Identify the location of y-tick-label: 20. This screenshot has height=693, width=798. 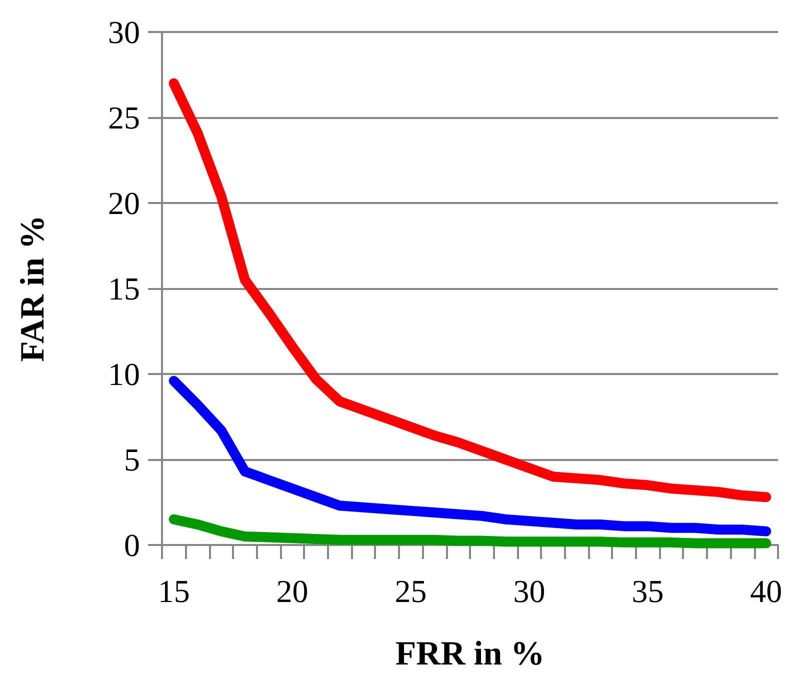
(124, 203).